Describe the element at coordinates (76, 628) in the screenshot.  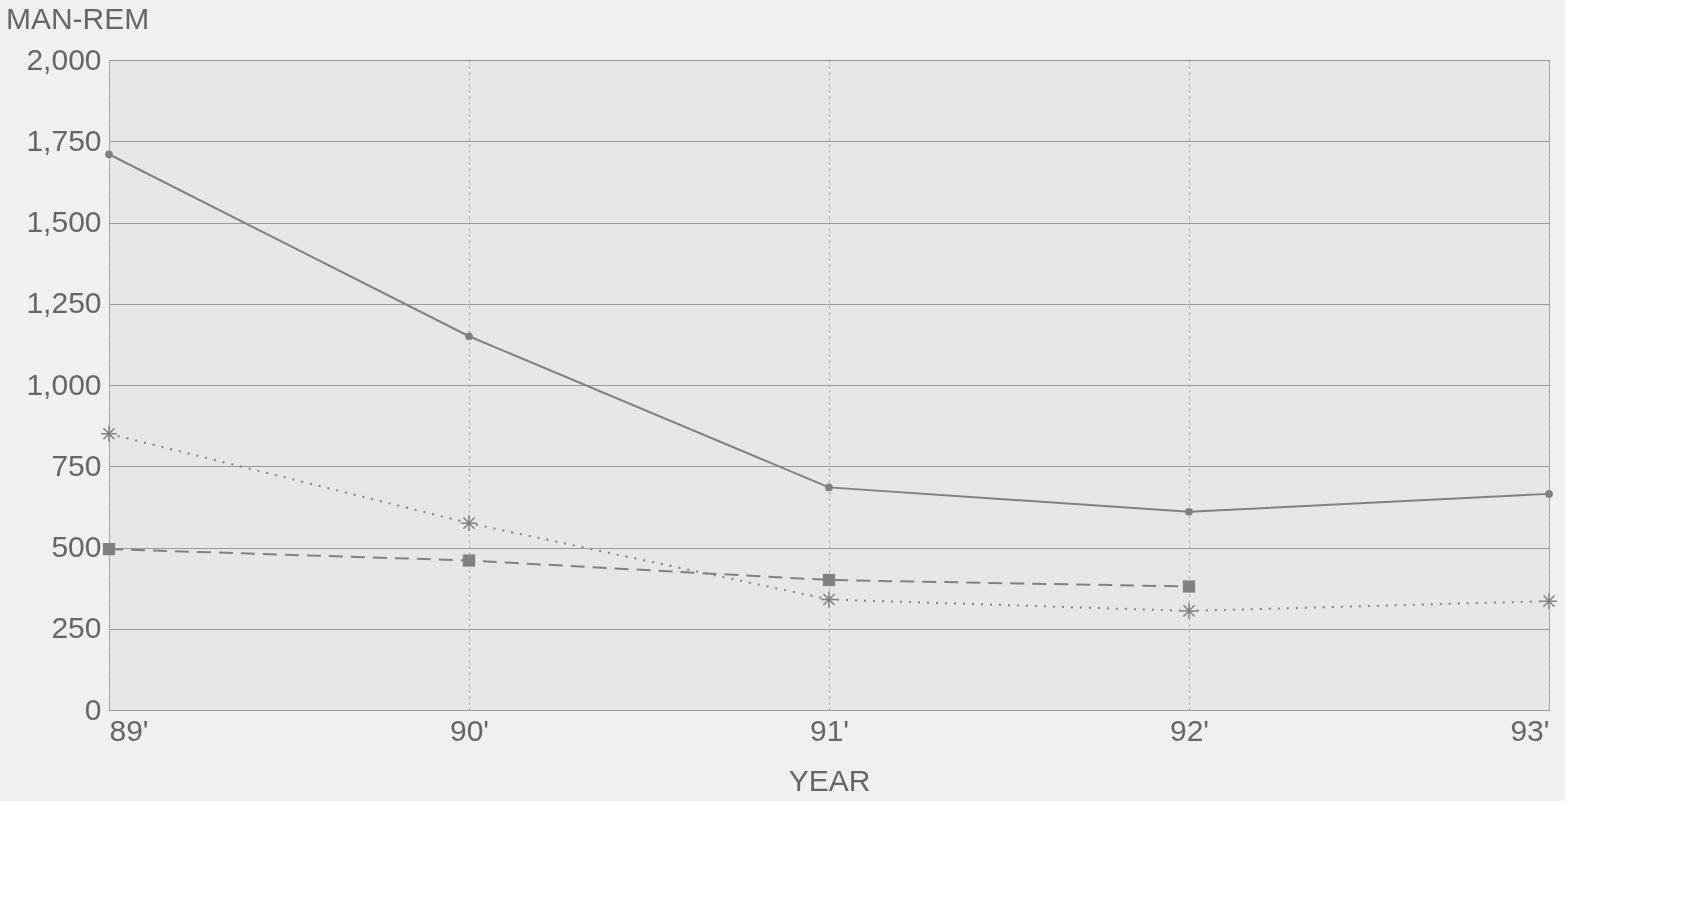
I see `y-tick-label: 250` at that location.